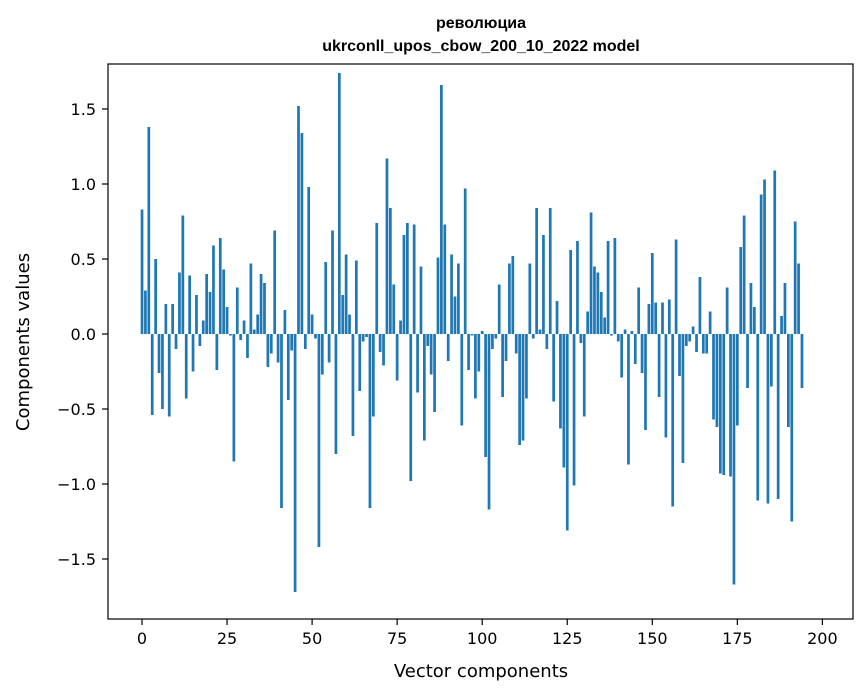 This screenshot has height=696, width=867. Describe the element at coordinates (481, 23) in the screenshot. I see `chart-title: революциа` at that location.